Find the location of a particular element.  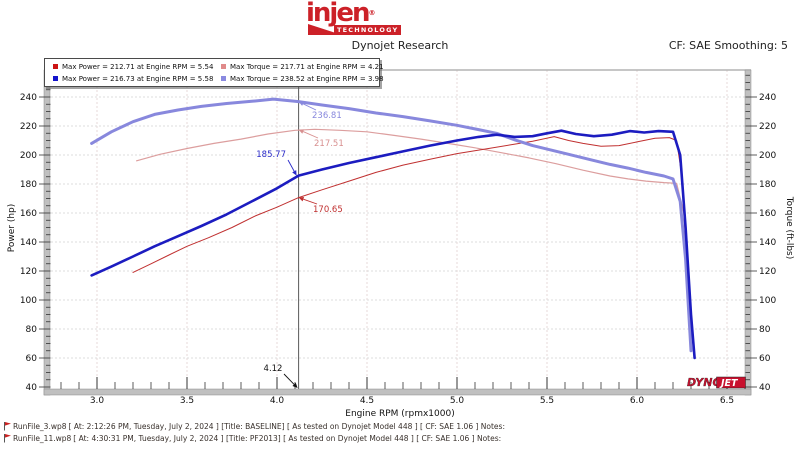

power-tick-label: 60 is located at coordinates (32, 359).